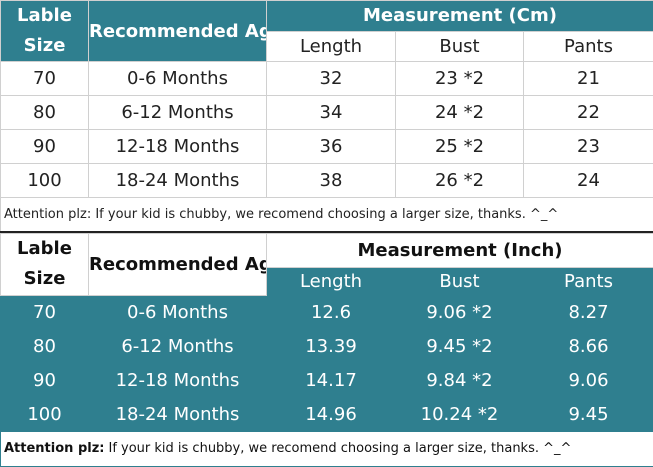 This screenshot has height=467, width=653. Describe the element at coordinates (460, 346) in the screenshot. I see `cell: 9.45 *2` at that location.